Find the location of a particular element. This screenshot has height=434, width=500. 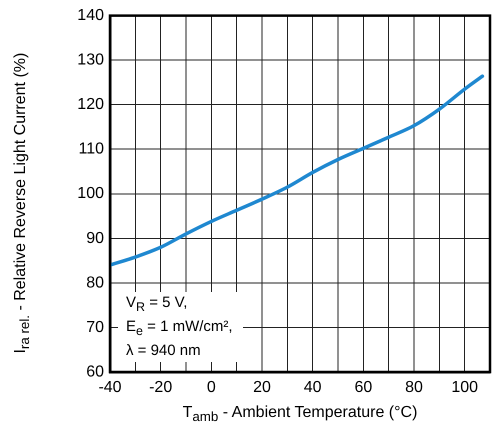

x-tick-label: -20 is located at coordinates (160, 387).